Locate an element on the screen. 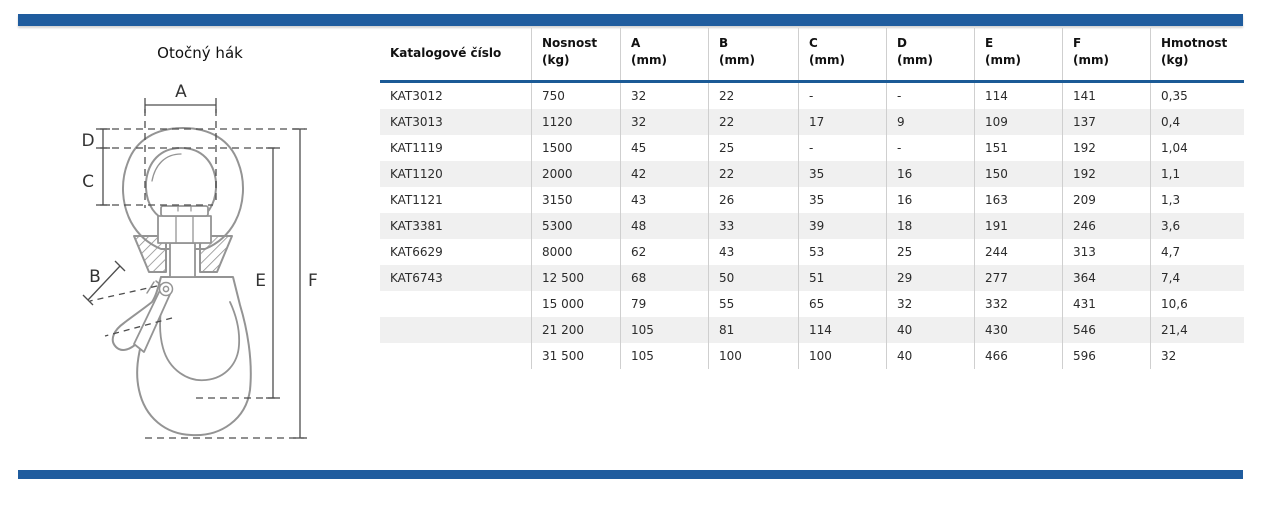 This screenshot has width=1263, height=521. table-cell: 22 is located at coordinates (753, 174).